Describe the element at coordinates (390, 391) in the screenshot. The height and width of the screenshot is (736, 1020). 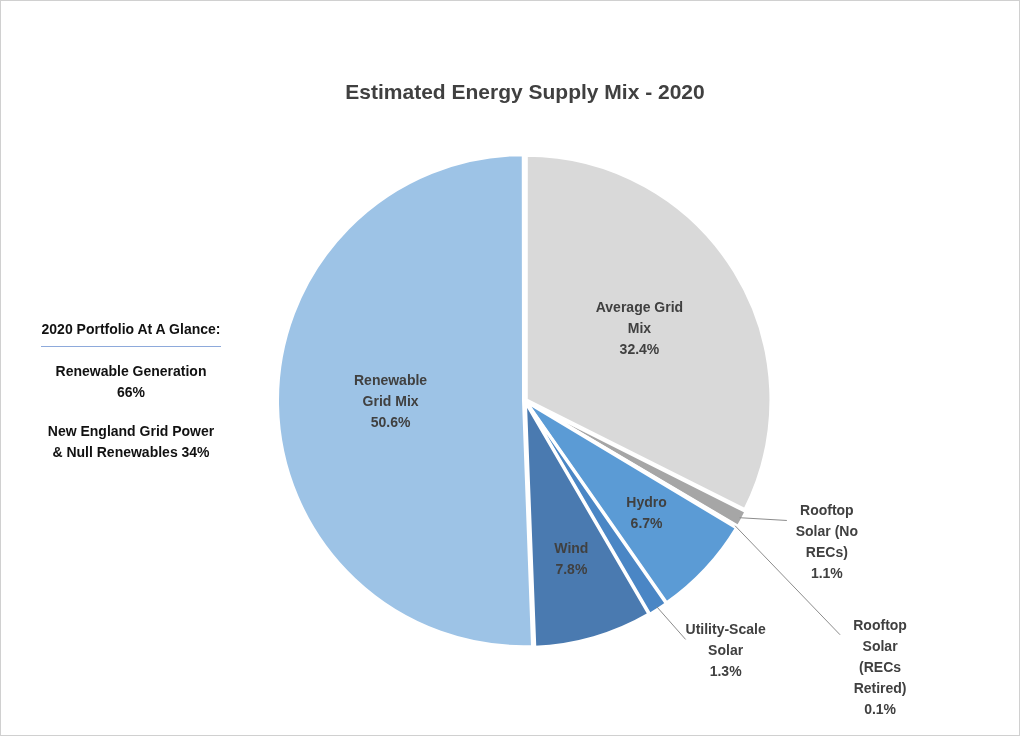
I see `slice-label: Renewable Grid Mix` at that location.